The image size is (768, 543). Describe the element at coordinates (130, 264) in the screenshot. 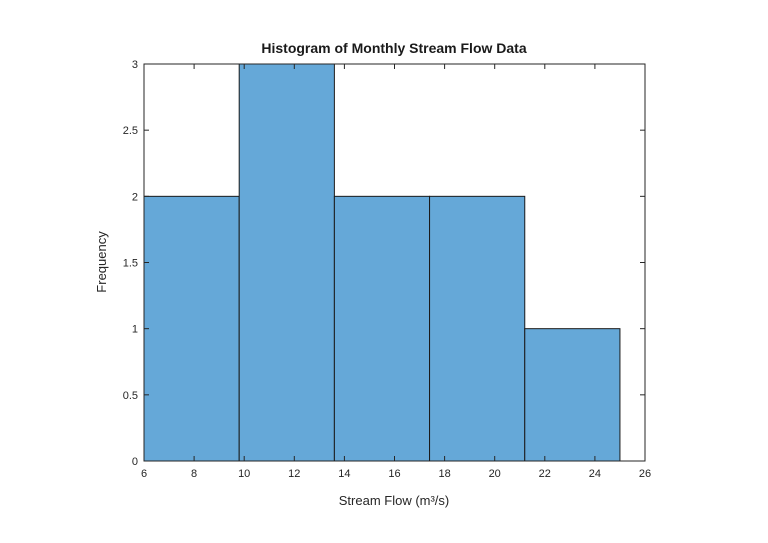

I see `y-tick-label-3: 1.5` at that location.